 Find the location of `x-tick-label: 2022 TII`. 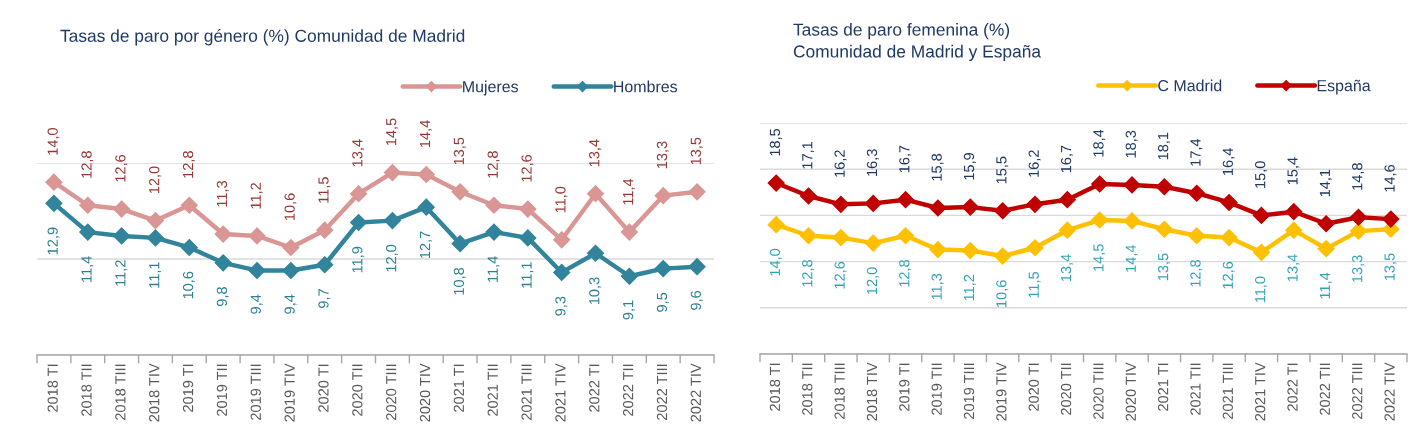

x-tick-label: 2022 TII is located at coordinates (1325, 389).